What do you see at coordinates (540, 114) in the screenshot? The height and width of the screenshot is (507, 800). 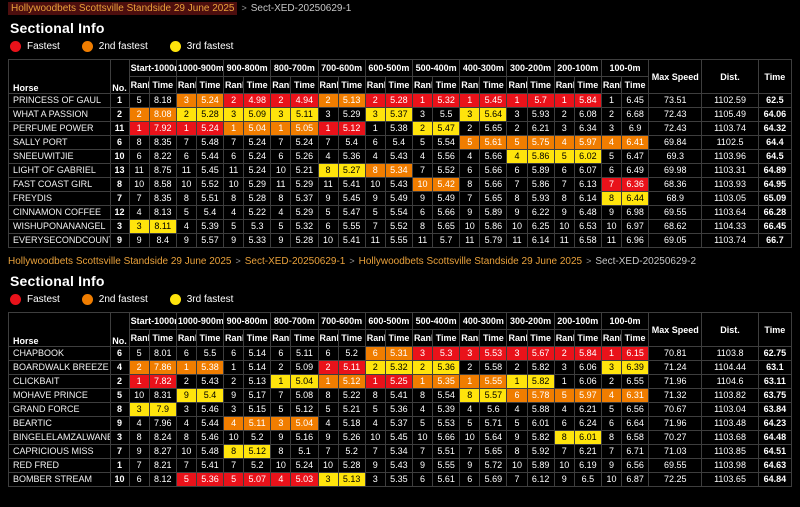 I see `time-cell: 5.93` at bounding box center [540, 114].